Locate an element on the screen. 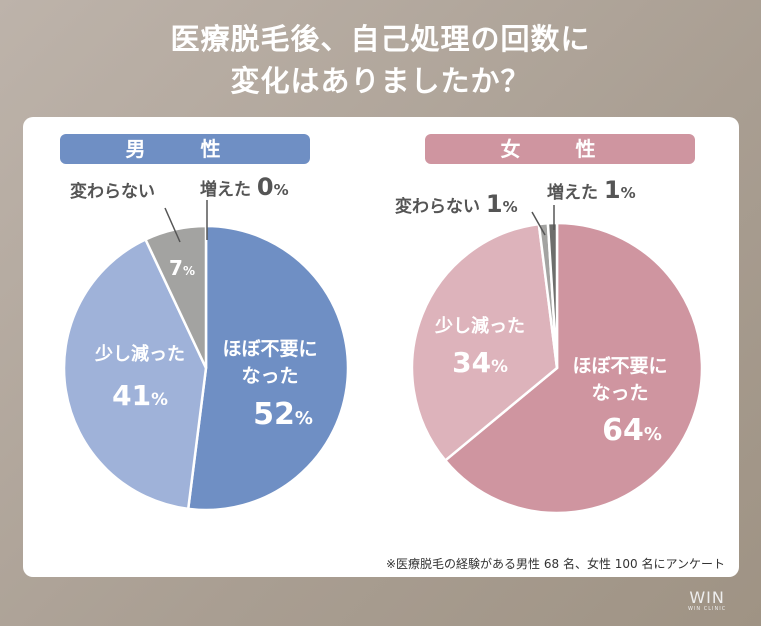 This screenshot has height=626, width=761. logo-mark: WIN is located at coordinates (707, 597).